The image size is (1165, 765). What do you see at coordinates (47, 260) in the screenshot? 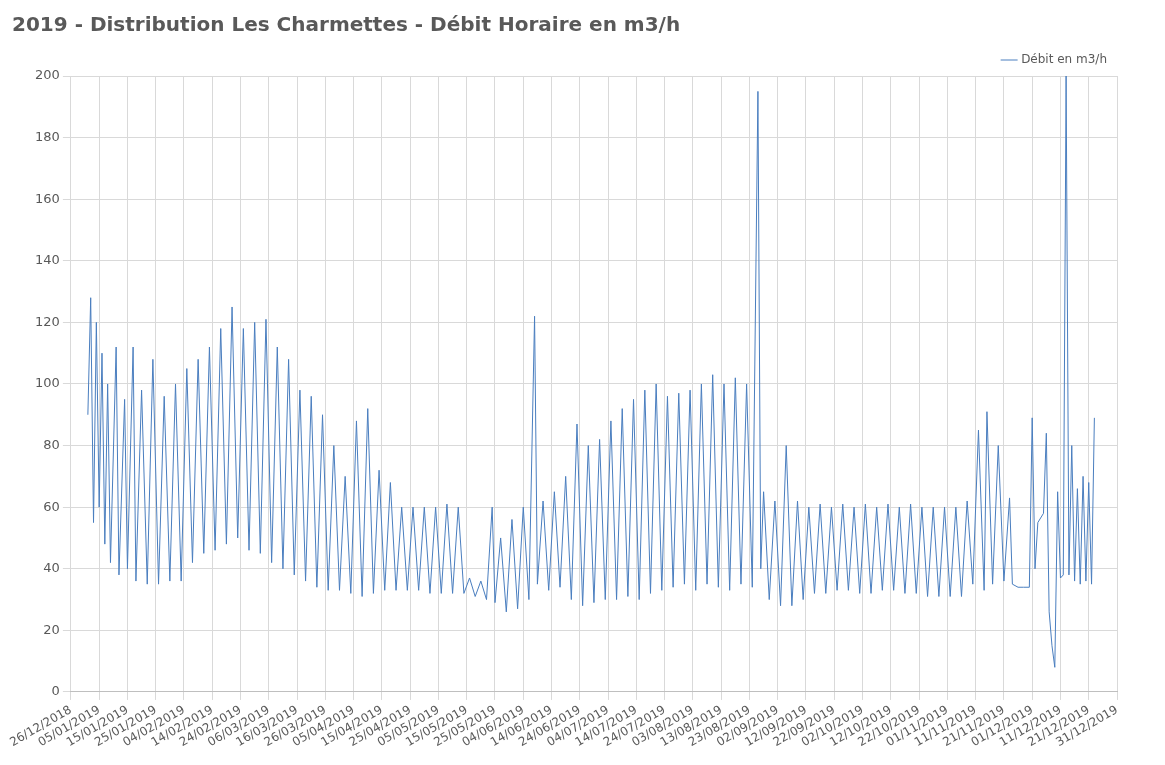
I see `y-tick-label: 140` at bounding box center [47, 260].